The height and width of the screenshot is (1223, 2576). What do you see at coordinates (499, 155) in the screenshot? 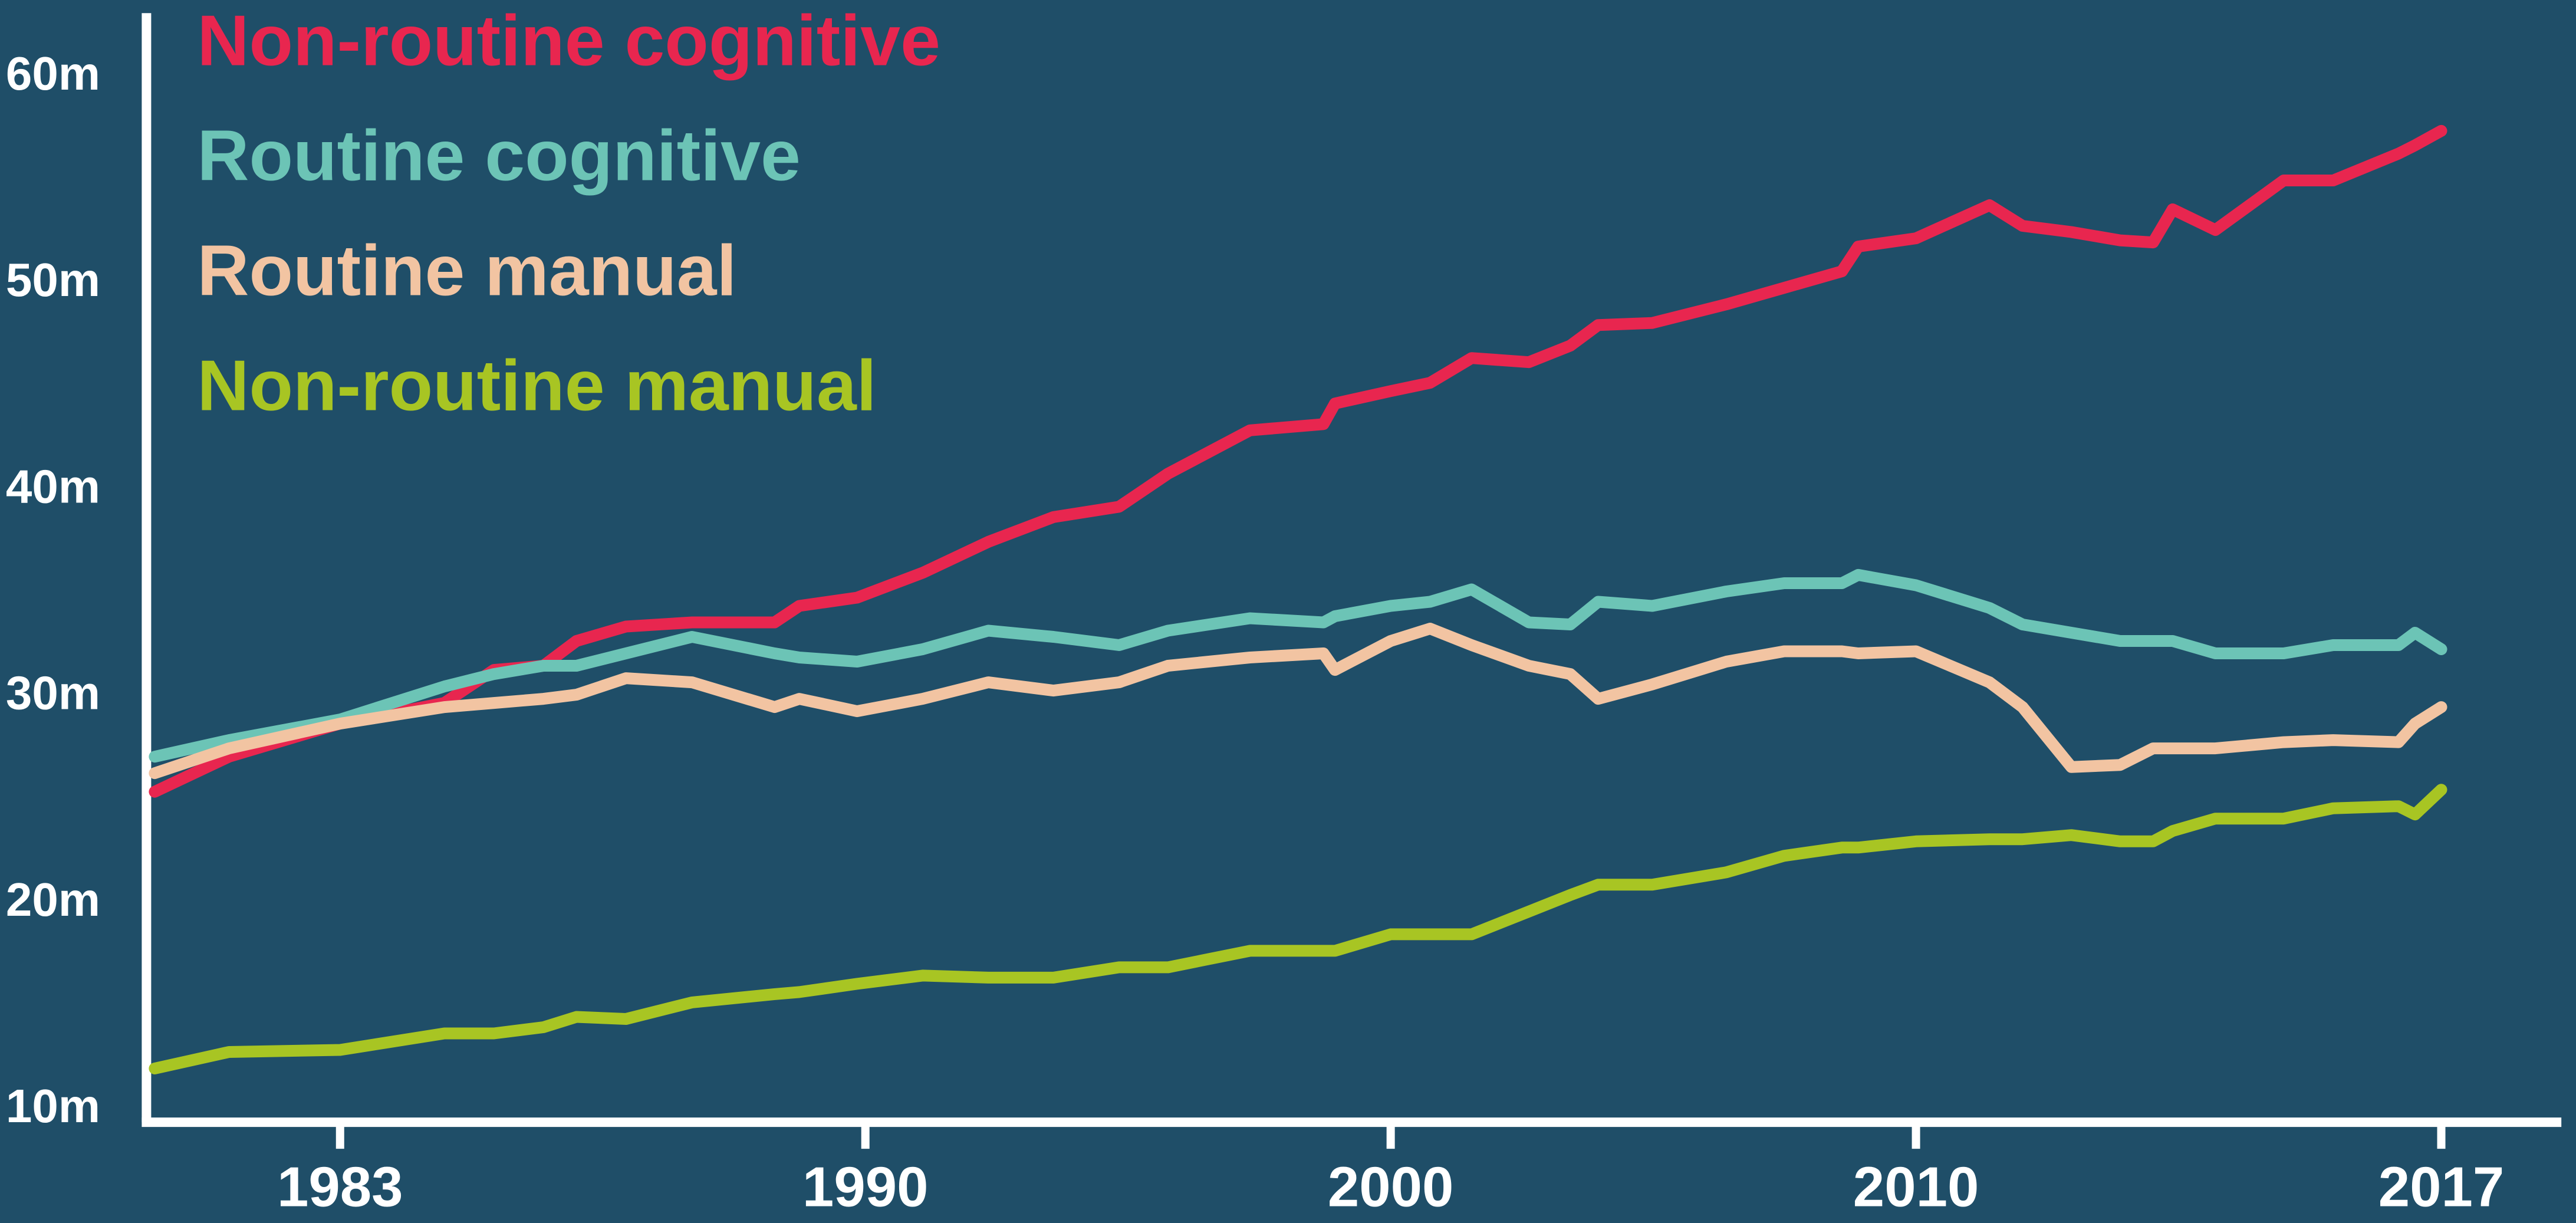
I see `legend-entry: Routine cognitive` at bounding box center [499, 155].